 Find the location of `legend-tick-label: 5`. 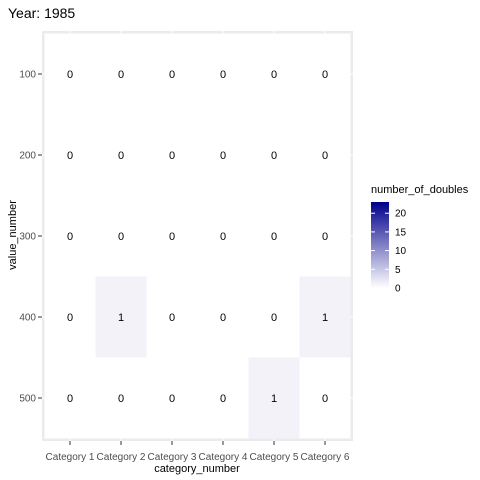

legend-tick-label: 5 is located at coordinates (398, 270).